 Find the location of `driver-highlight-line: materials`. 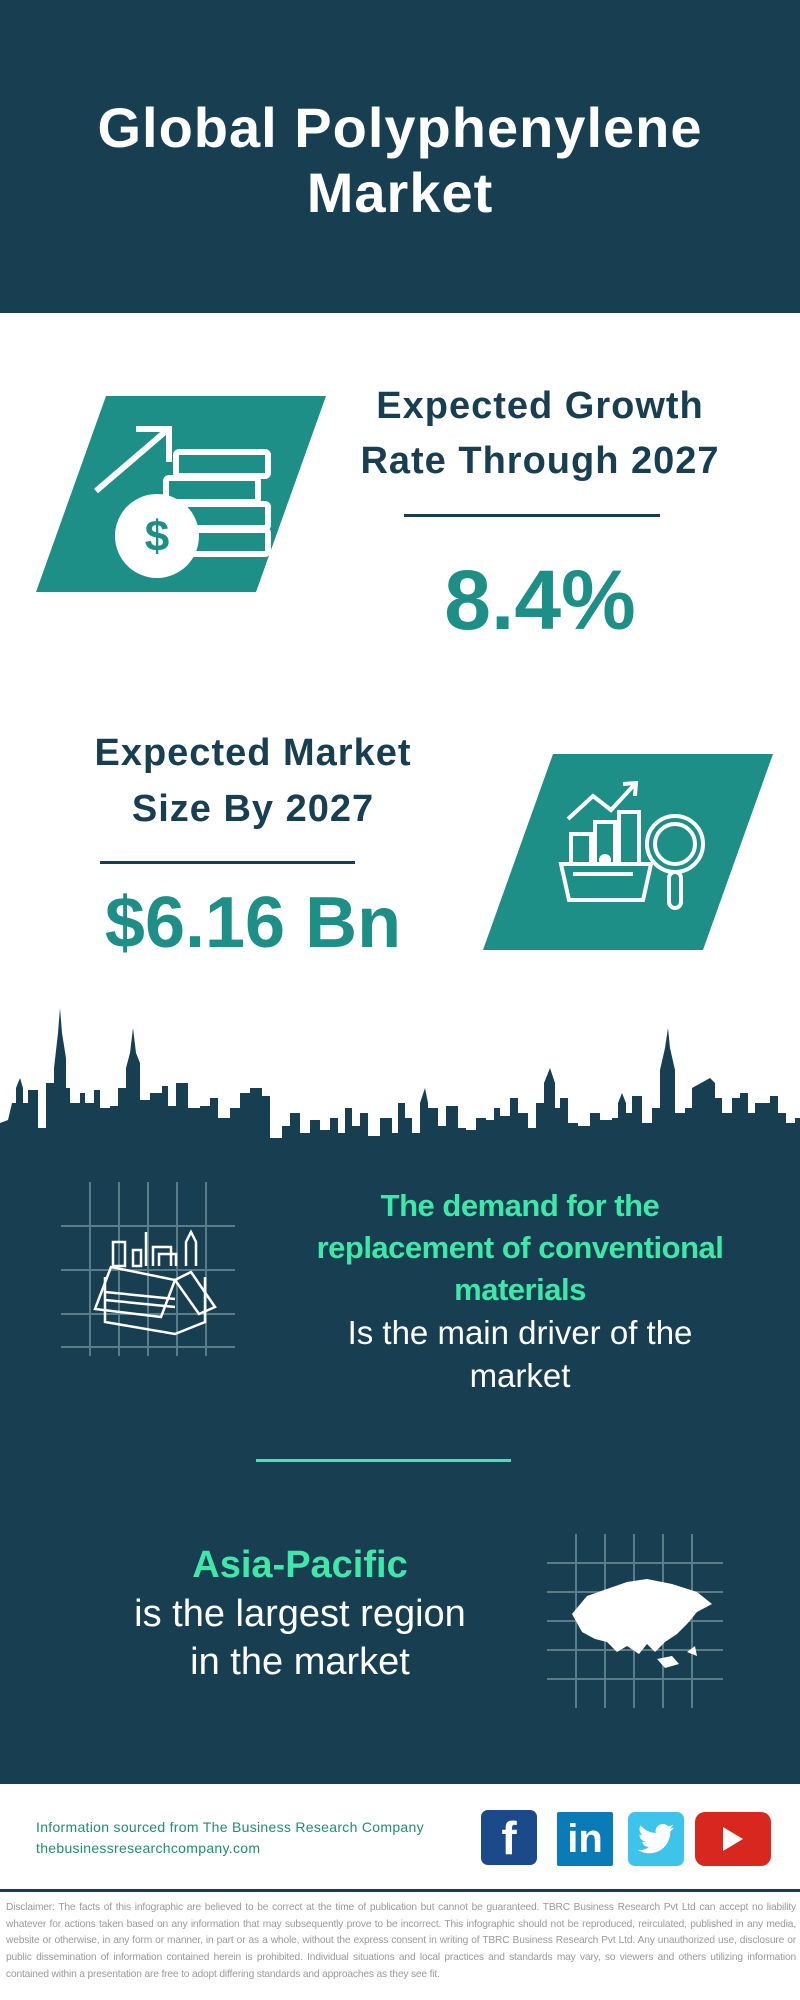

driver-highlight-line: materials is located at coordinates (520, 1289).